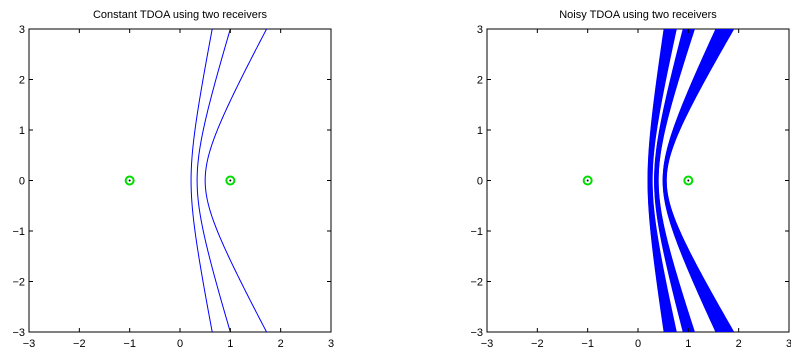  I want to click on noisy-band-1-line, so click(664, 180).